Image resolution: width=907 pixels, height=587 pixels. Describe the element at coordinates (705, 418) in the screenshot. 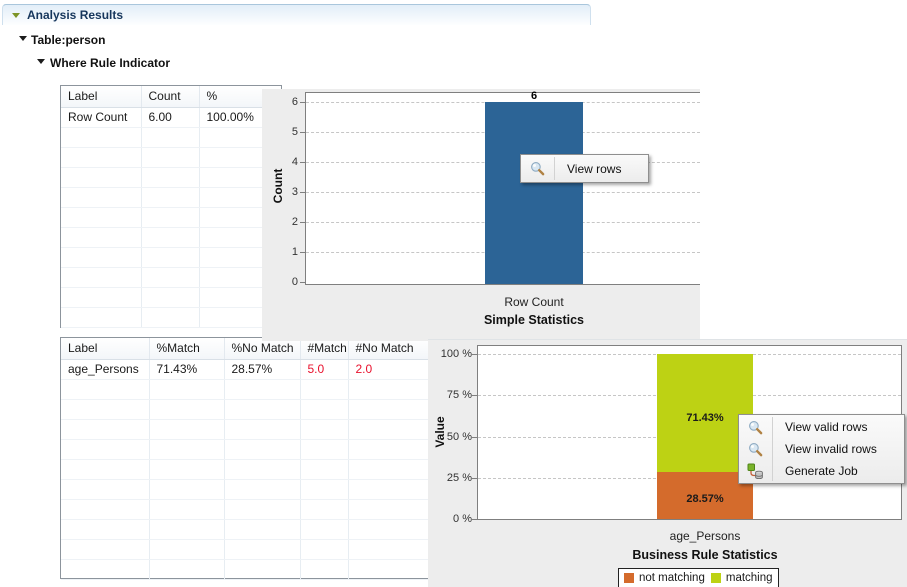

I see `segment-label-matching: 71.43%` at that location.